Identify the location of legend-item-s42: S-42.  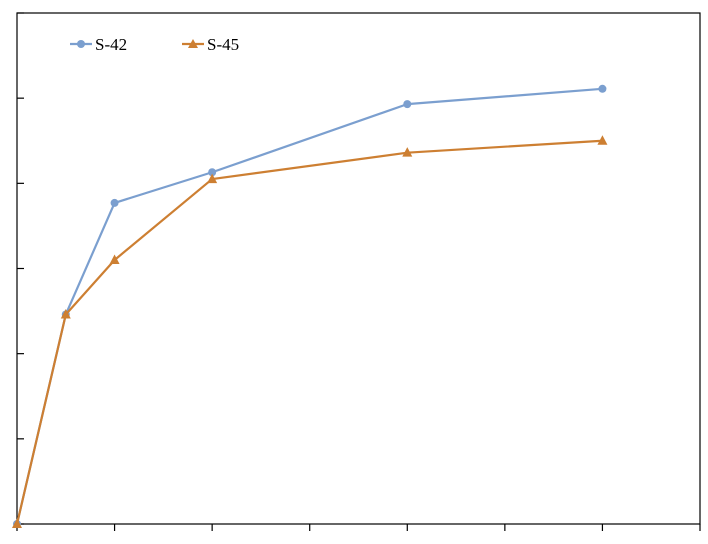
(98, 44).